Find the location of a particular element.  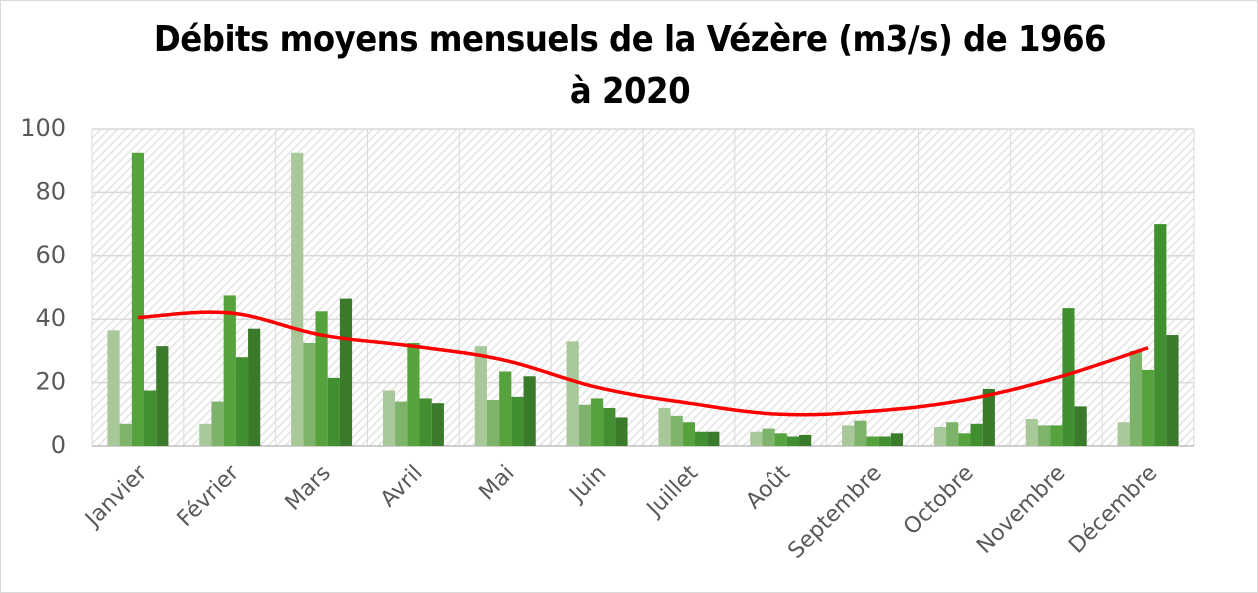

x-tick-label: Avril is located at coordinates (402, 487).